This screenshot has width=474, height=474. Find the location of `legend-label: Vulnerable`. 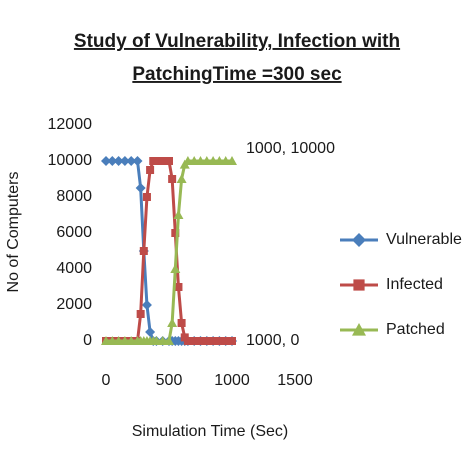

legend-label: Vulnerable is located at coordinates (424, 239).